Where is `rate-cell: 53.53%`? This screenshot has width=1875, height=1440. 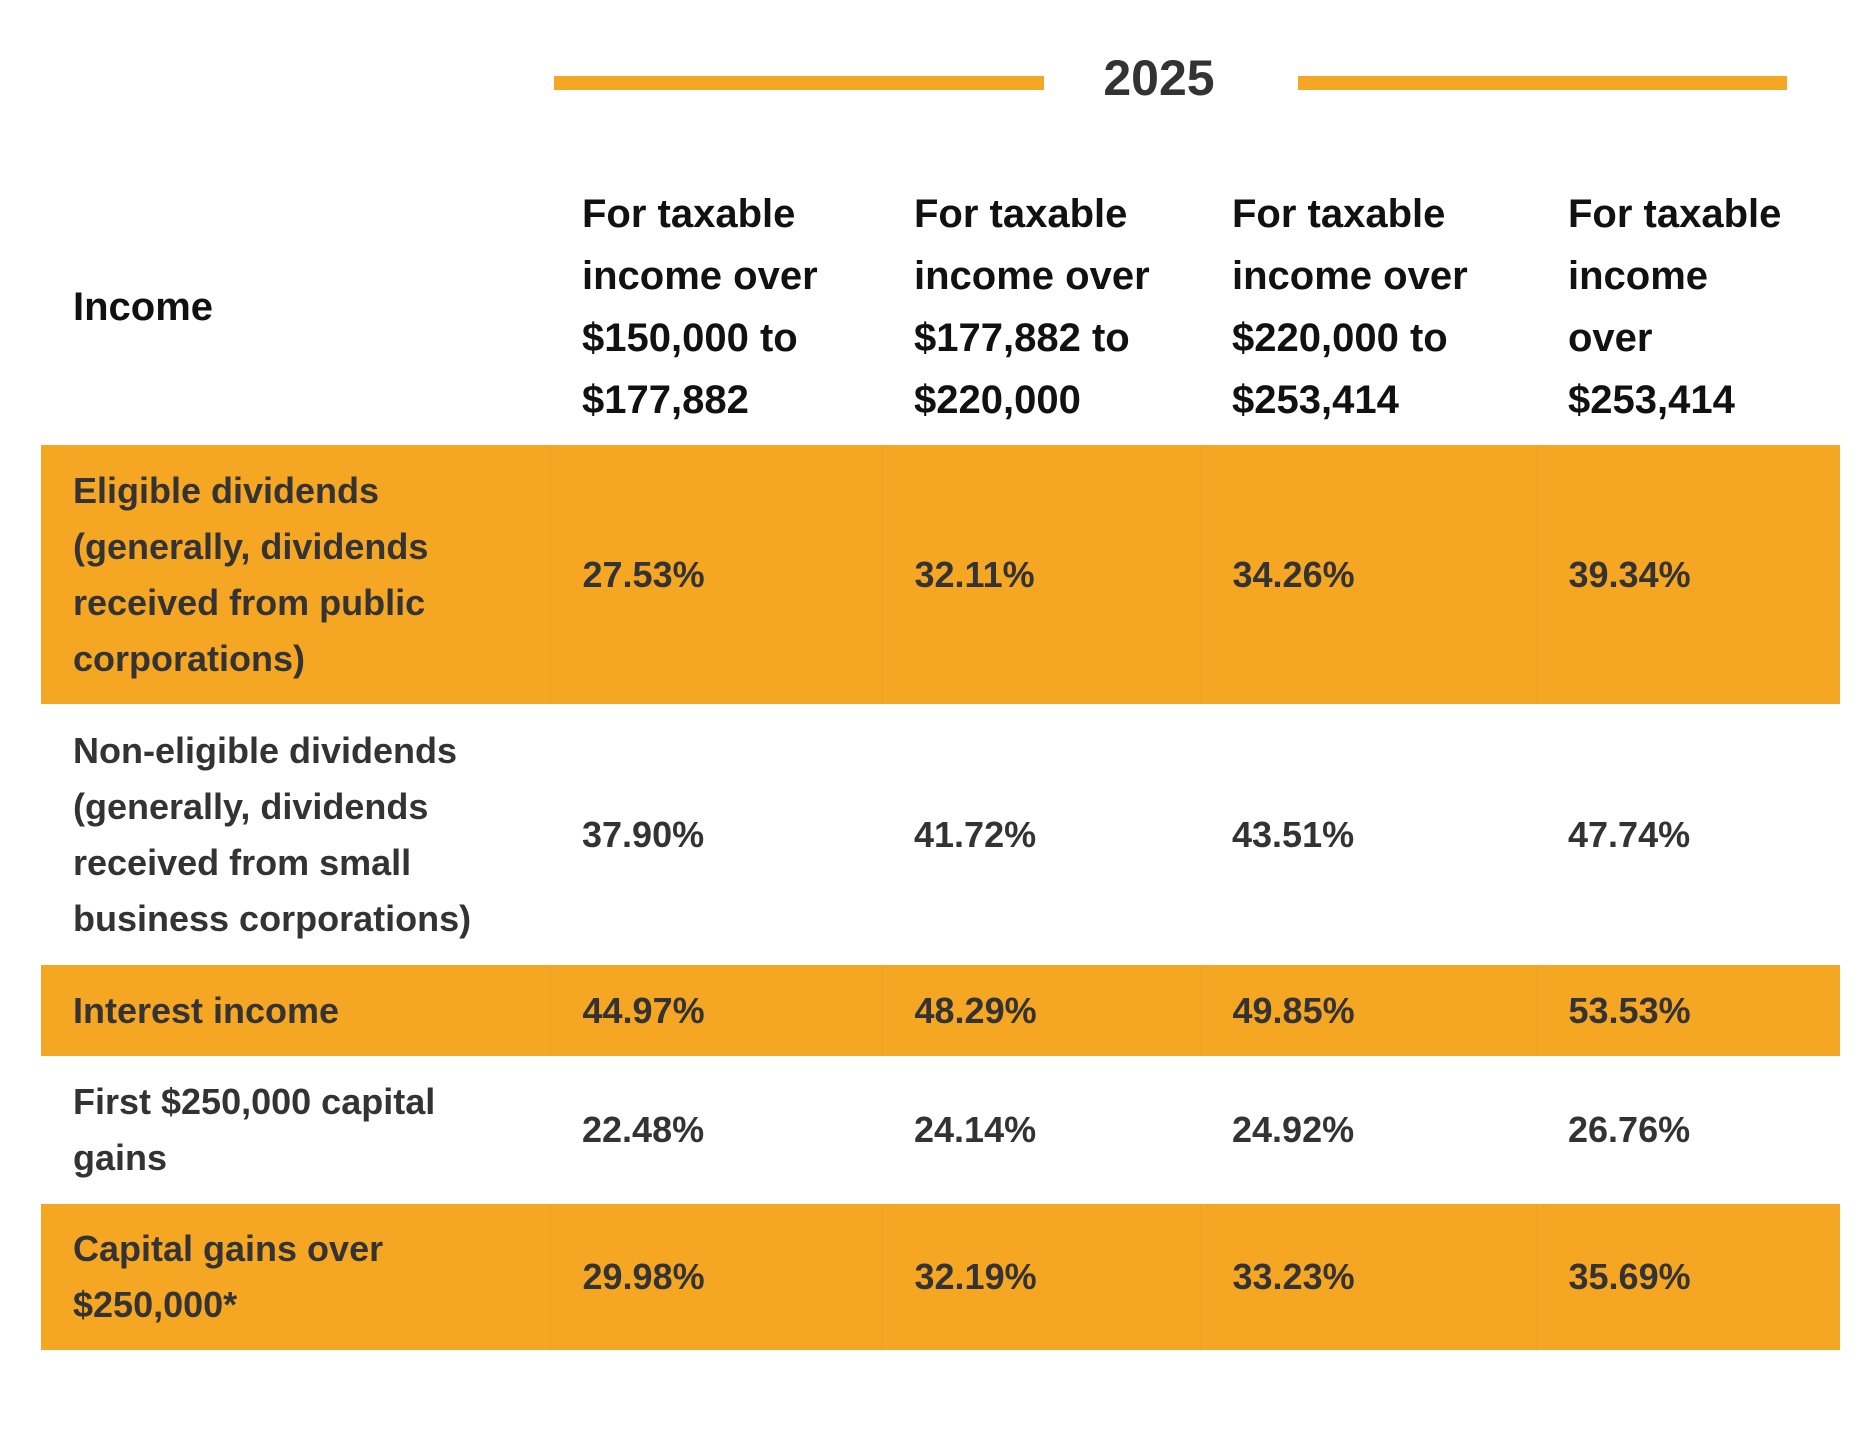 rate-cell: 53.53% is located at coordinates (1688, 1010).